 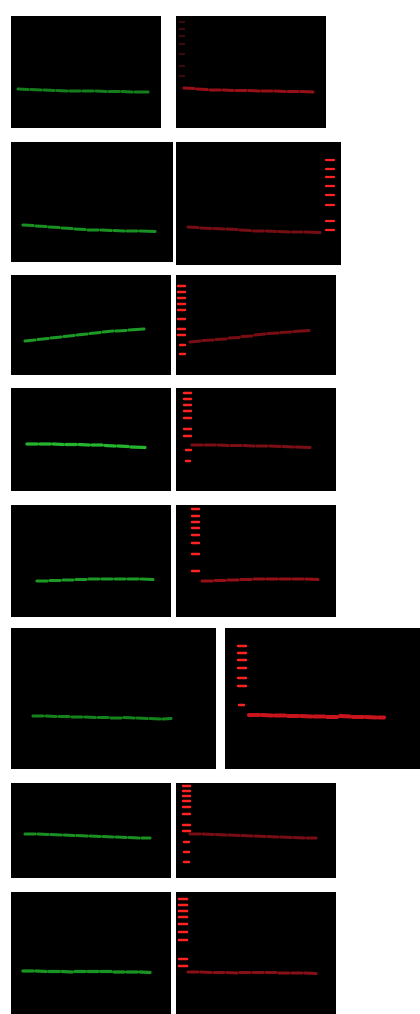 I want to click on blot-5-red, so click(x=256, y=561).